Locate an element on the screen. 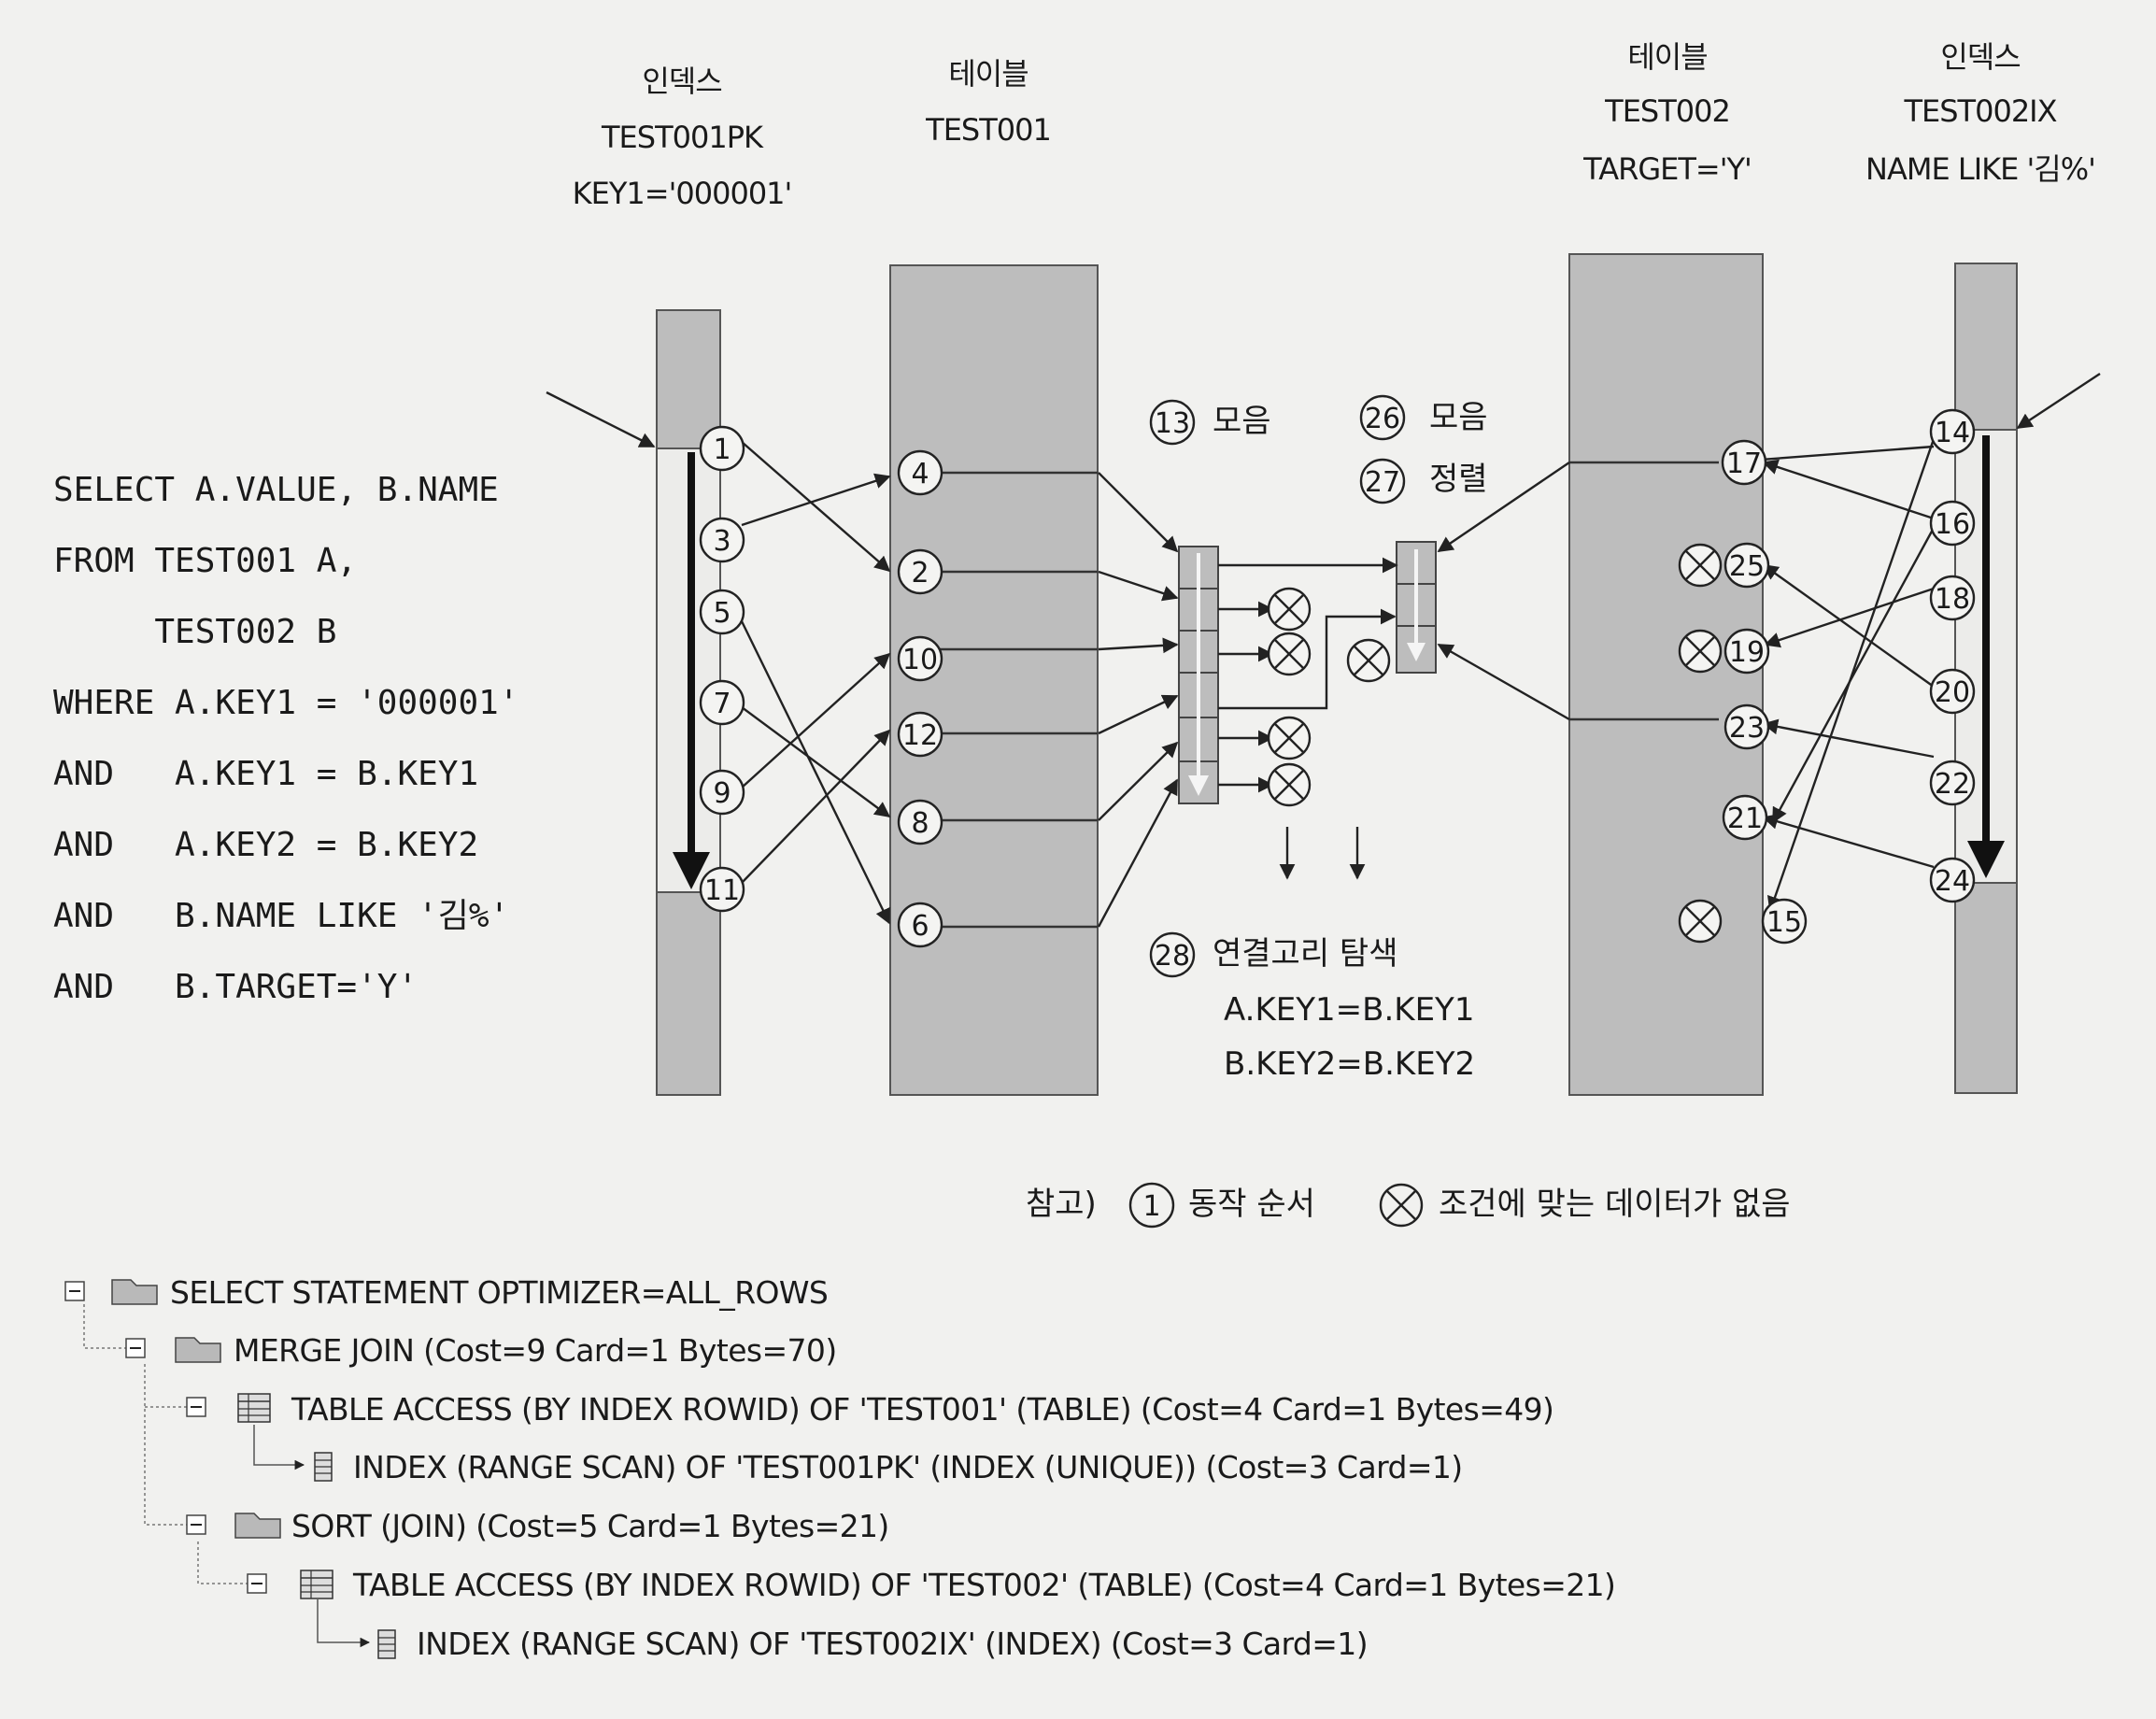 The image size is (2156, 1719). sql-line: FROM TEST001 A, is located at coordinates (205, 561).